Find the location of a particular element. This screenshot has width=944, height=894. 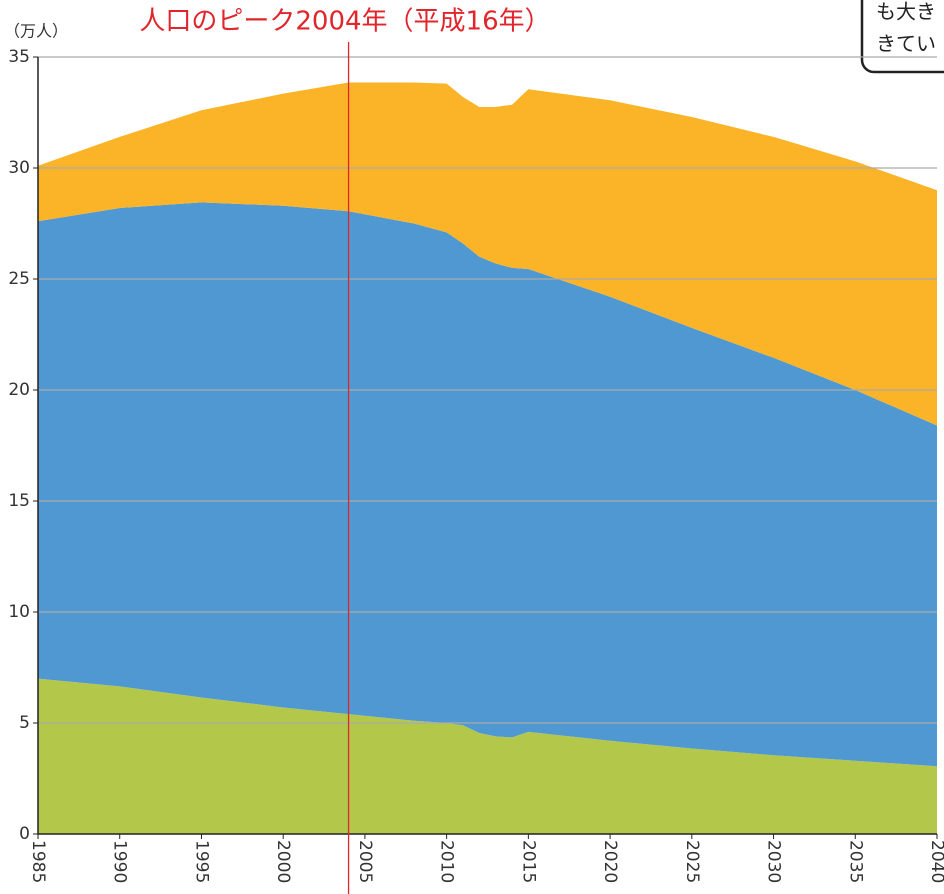

y-tick-label: 15 is located at coordinates (19, 501).